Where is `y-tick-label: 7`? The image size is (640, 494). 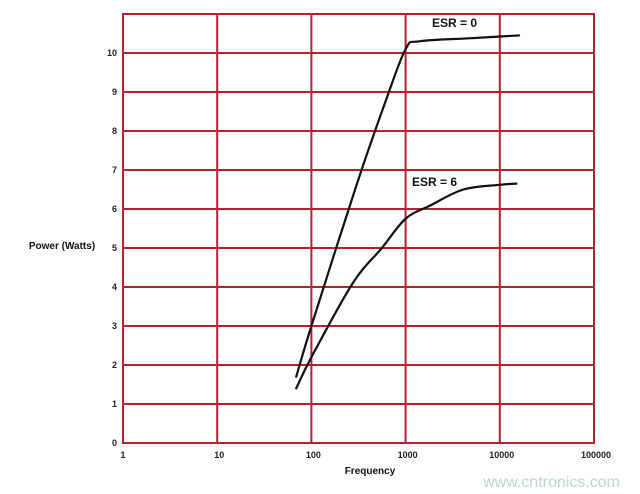
y-tick-label: 7 is located at coordinates (114, 170).